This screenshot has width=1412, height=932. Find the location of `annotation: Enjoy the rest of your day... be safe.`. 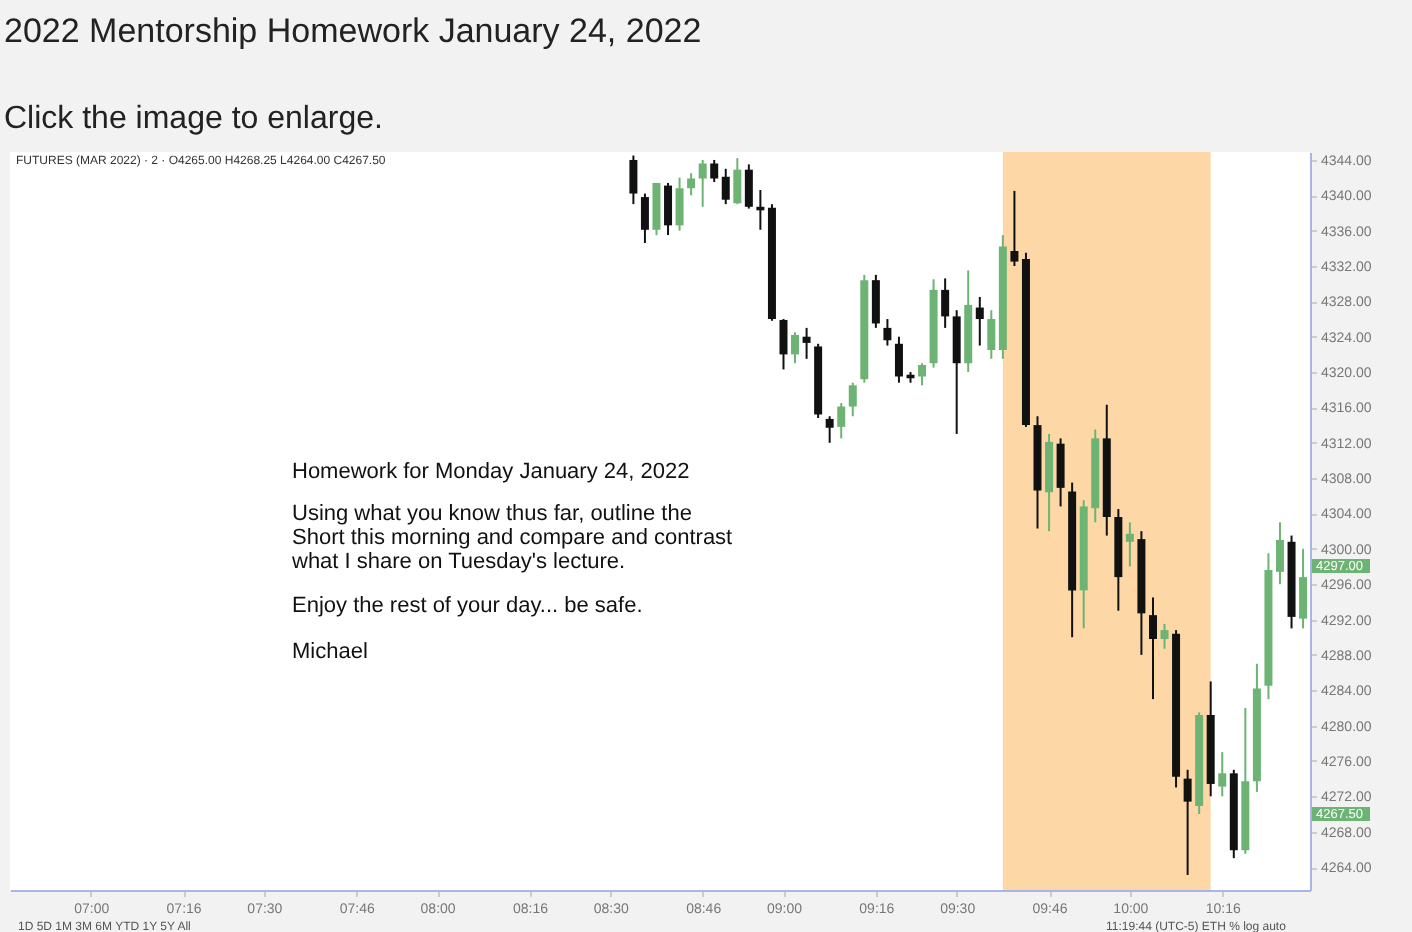

annotation: Enjoy the rest of your day... be safe. is located at coordinates (467, 606).